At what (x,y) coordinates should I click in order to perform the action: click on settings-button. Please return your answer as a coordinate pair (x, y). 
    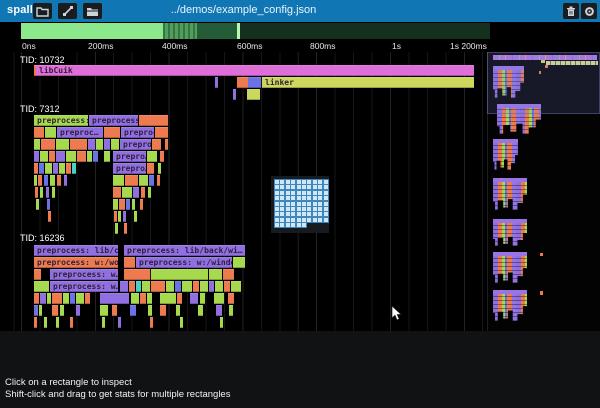
    Looking at the image, I should click on (589, 11).